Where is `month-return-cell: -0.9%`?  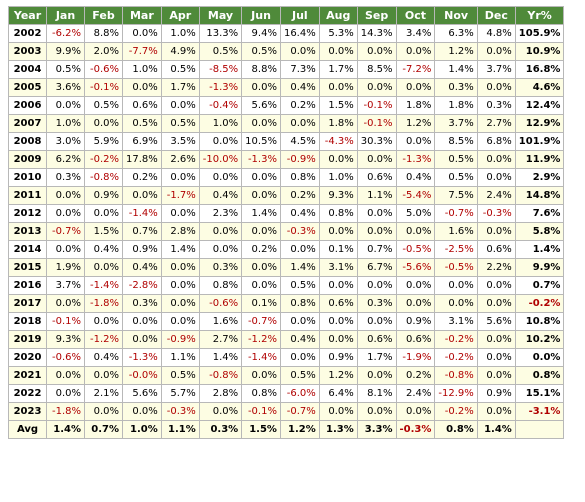 month-return-cell: -0.9% is located at coordinates (180, 339).